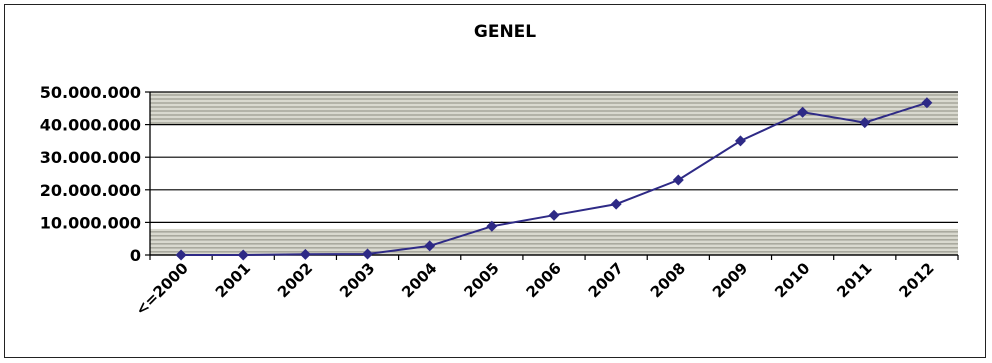 Image resolution: width=992 pixels, height=363 pixels. What do you see at coordinates (368, 254) in the screenshot?
I see `data-point-2003` at bounding box center [368, 254].